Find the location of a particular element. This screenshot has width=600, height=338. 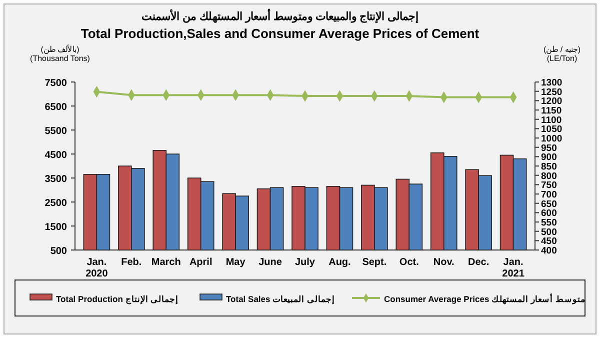

y-tick-label: 6500 is located at coordinates (56, 107).